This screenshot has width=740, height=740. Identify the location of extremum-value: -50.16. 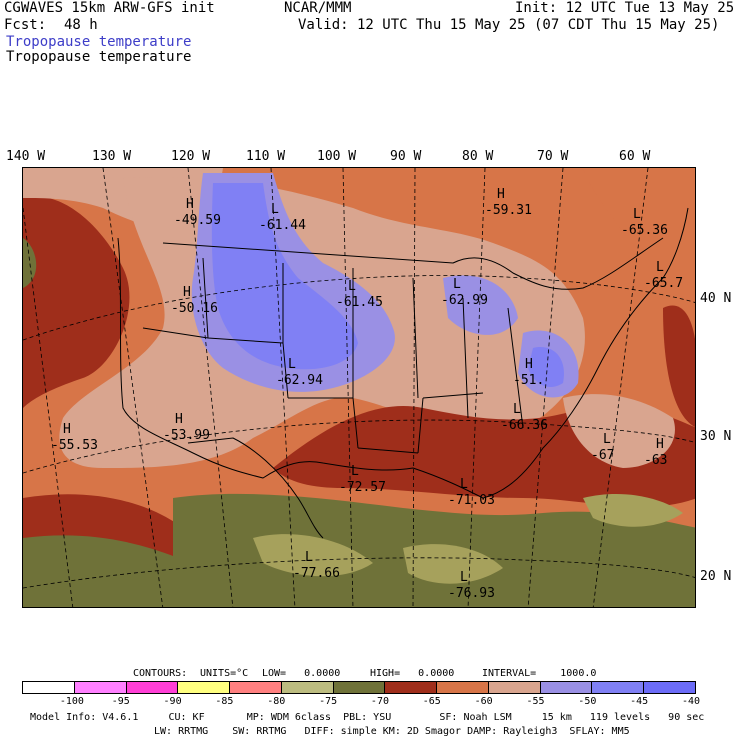
(194, 308).